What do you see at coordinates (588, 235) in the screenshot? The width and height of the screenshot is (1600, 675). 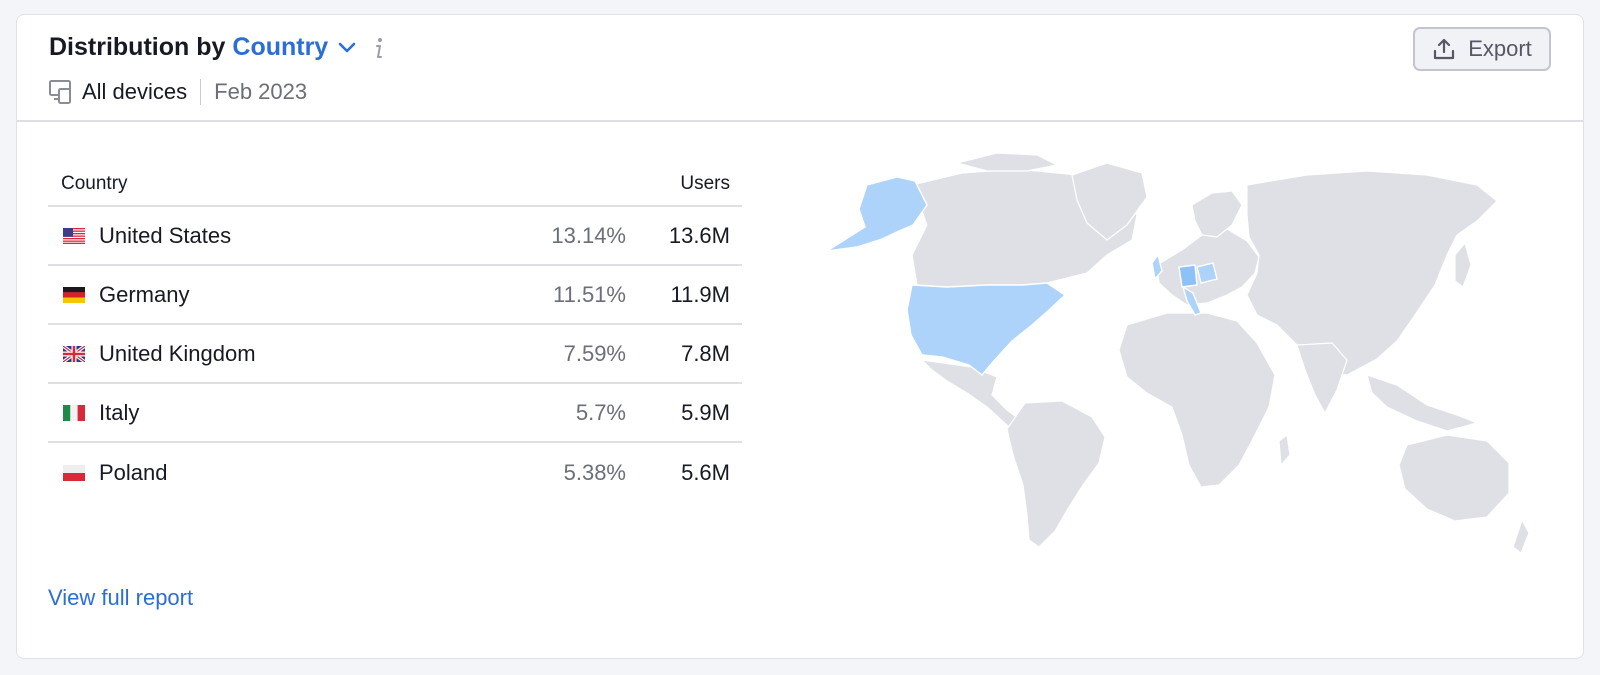 I see `country-share: 13.14%` at bounding box center [588, 235].